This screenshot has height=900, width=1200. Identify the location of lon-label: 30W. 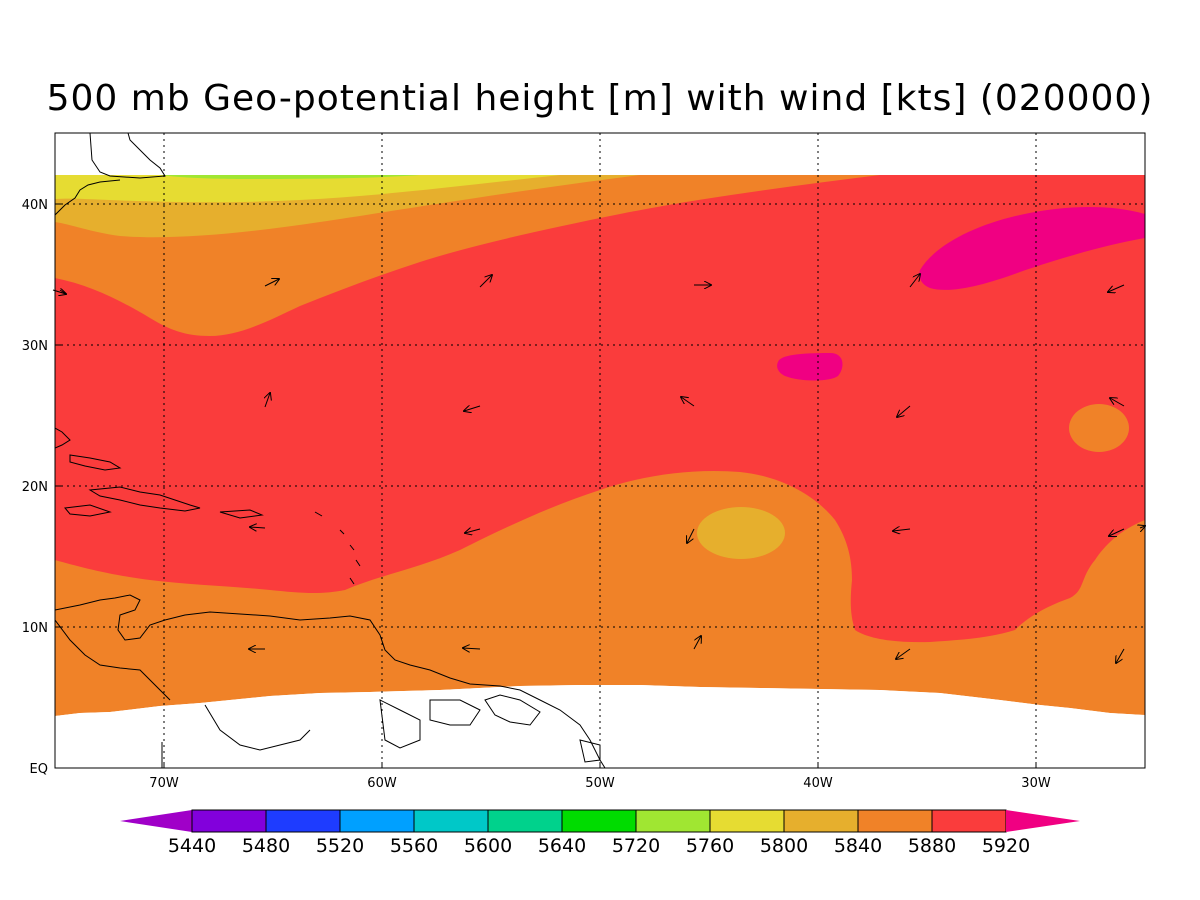
(1036, 783).